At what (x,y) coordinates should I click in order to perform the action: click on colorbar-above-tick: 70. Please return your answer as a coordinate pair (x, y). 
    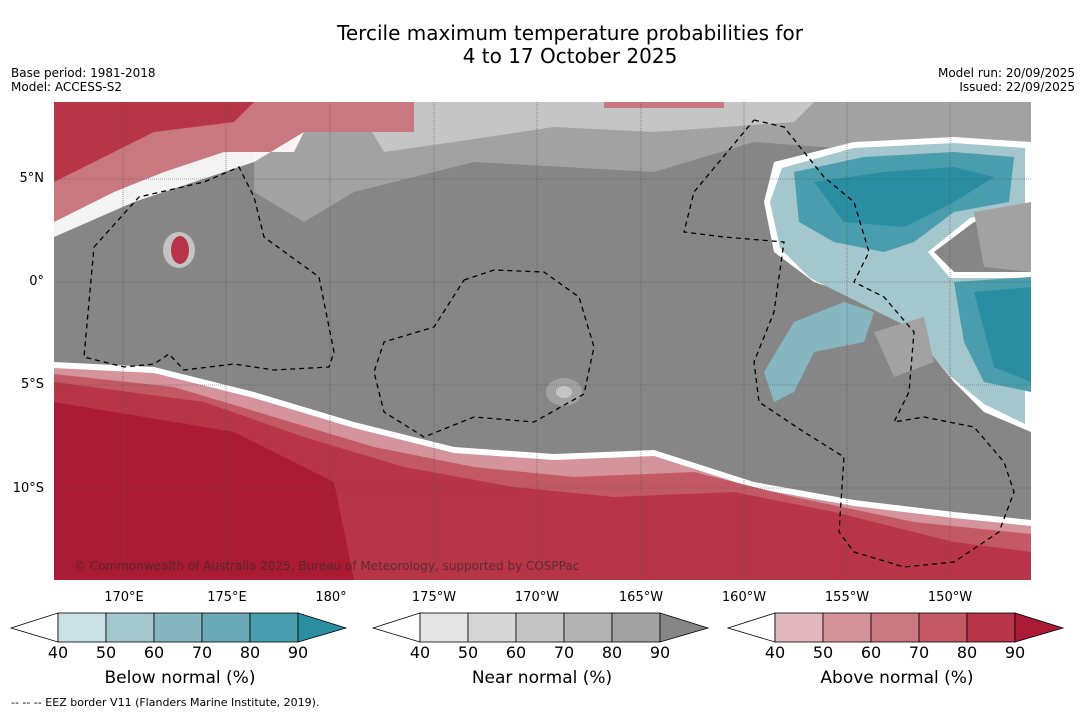
    Looking at the image, I should click on (919, 652).